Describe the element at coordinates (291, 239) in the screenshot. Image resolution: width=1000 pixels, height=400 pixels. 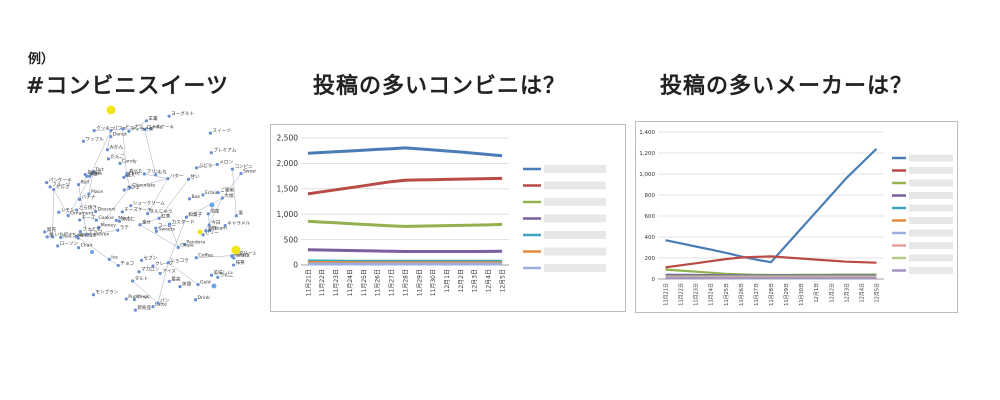
I see `y-tick-label: 500` at that location.